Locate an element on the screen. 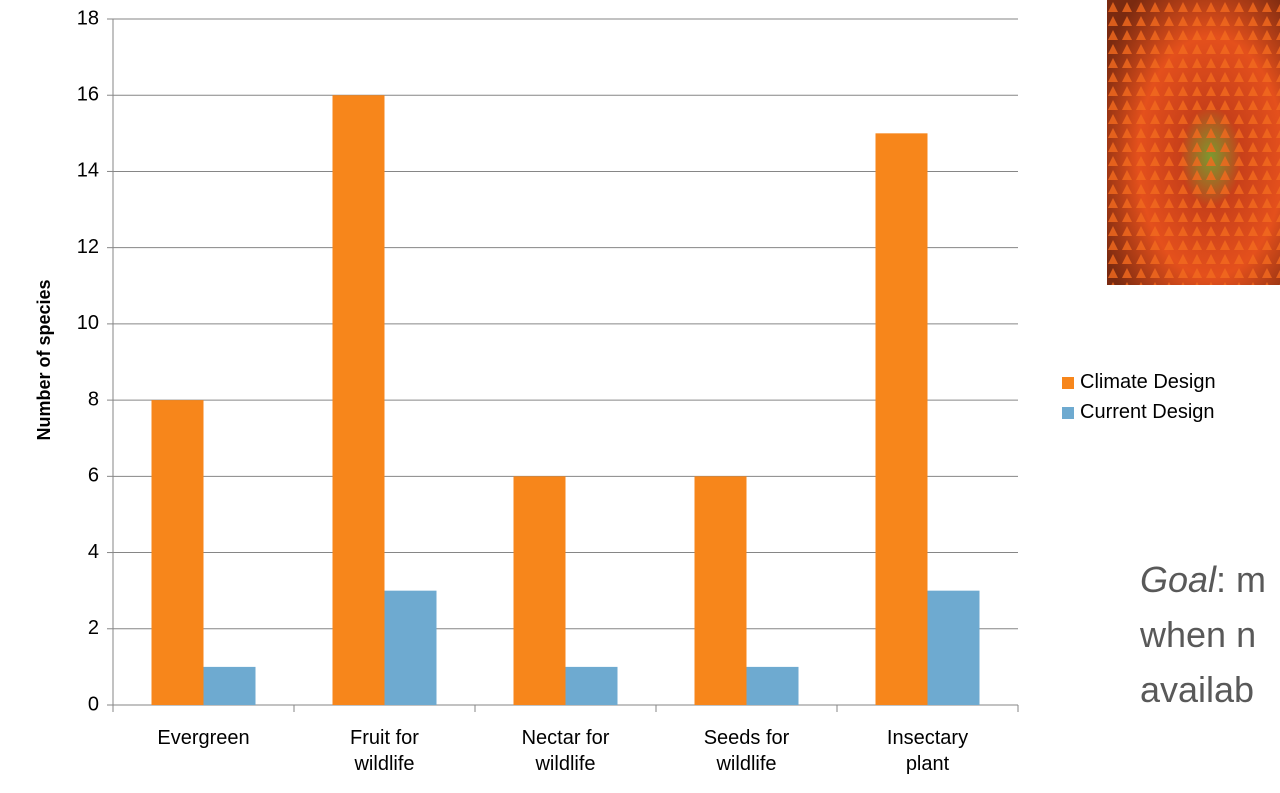 This screenshot has height=793, width=1280. legend-entry: Climate Design is located at coordinates (1139, 382).